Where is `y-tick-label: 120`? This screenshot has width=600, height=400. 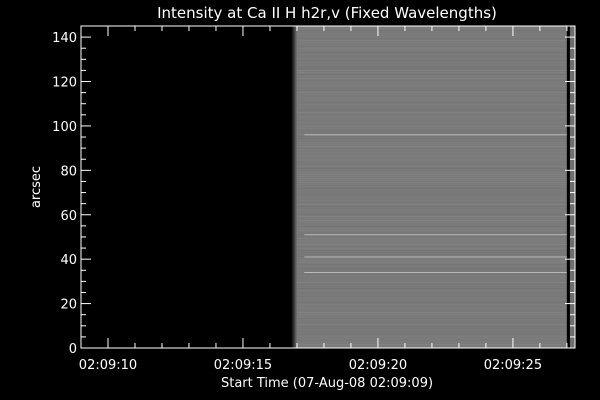
y-tick-label: 120 is located at coordinates (64, 83).